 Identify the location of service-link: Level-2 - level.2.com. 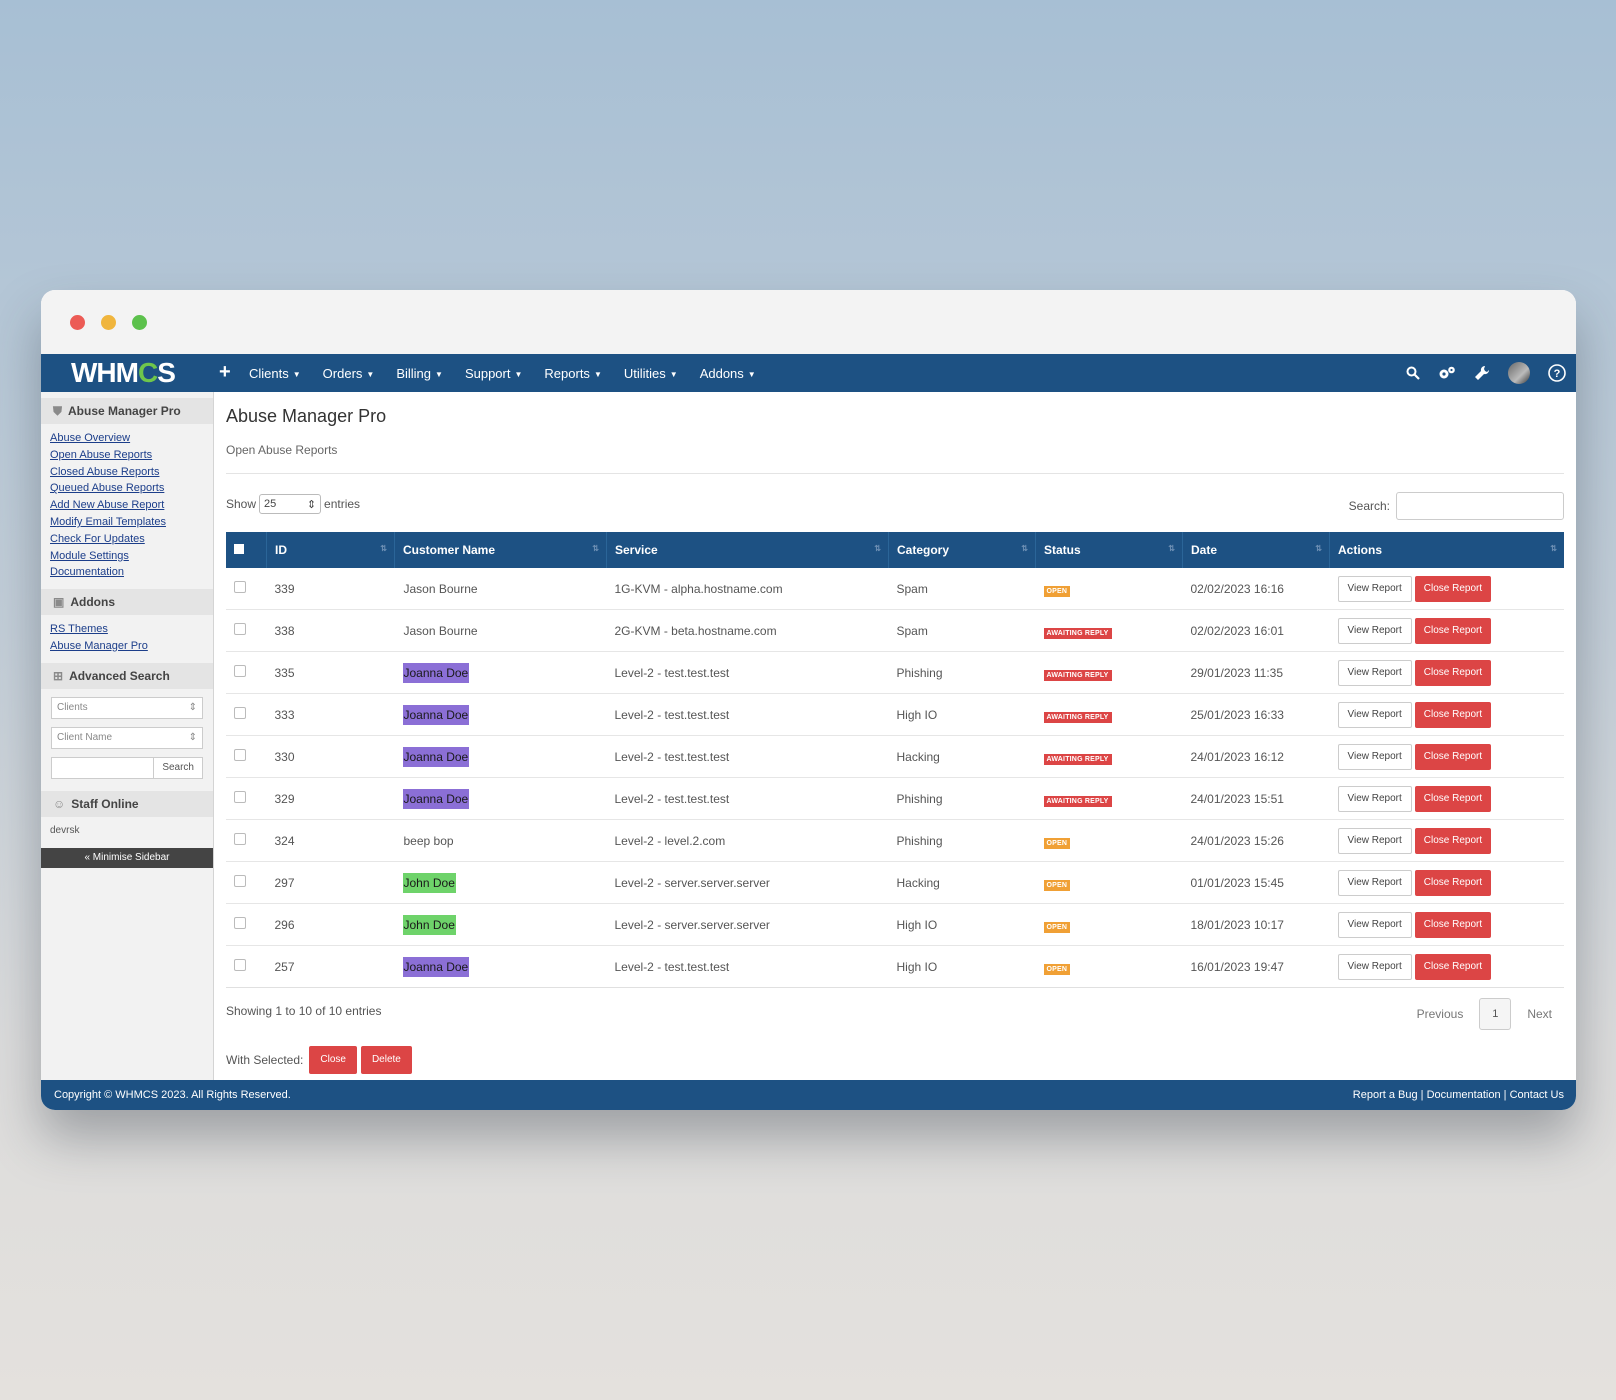
(747, 840).